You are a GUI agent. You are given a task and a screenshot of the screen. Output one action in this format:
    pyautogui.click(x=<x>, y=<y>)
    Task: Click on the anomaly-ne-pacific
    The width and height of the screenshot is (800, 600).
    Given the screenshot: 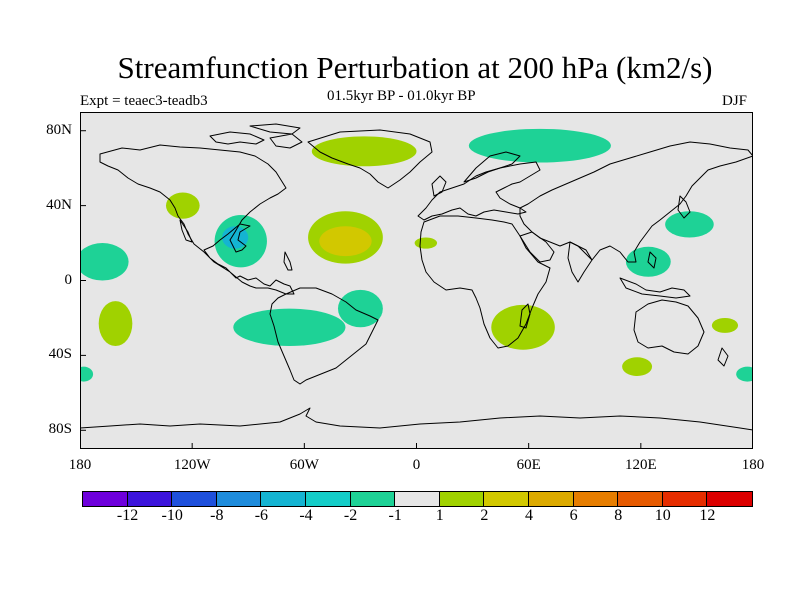 What is the action you would take?
    pyautogui.click(x=182, y=205)
    